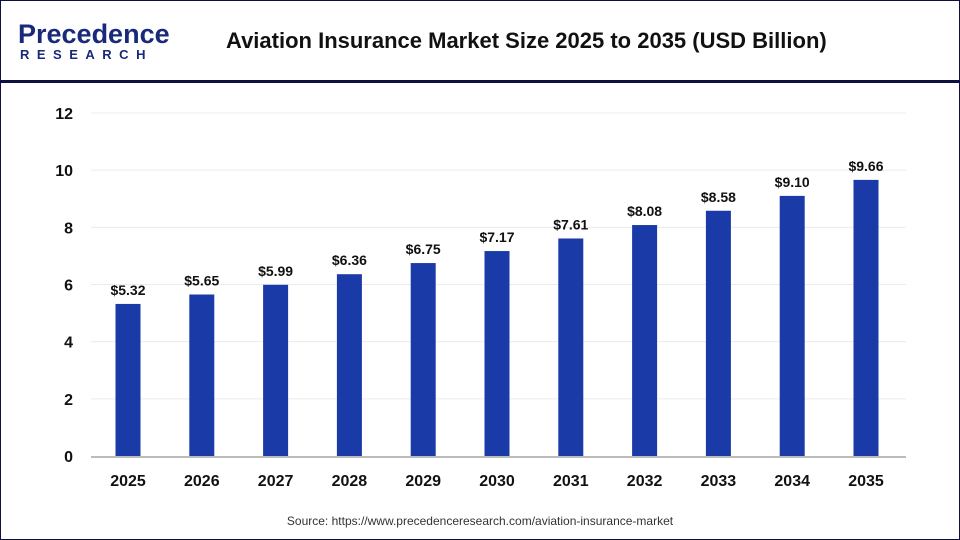  Describe the element at coordinates (792, 481) in the screenshot. I see `x-tick-label: 2034` at that location.